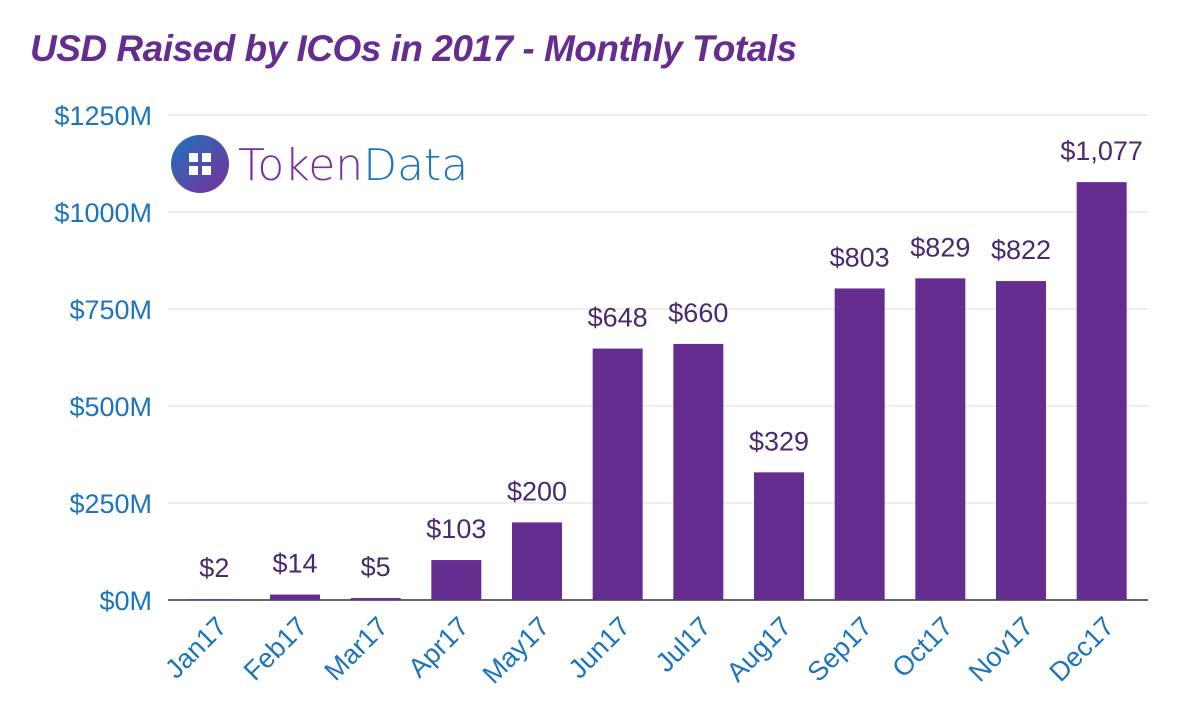  I want to click on y-tick-label: $500M, so click(110, 407).